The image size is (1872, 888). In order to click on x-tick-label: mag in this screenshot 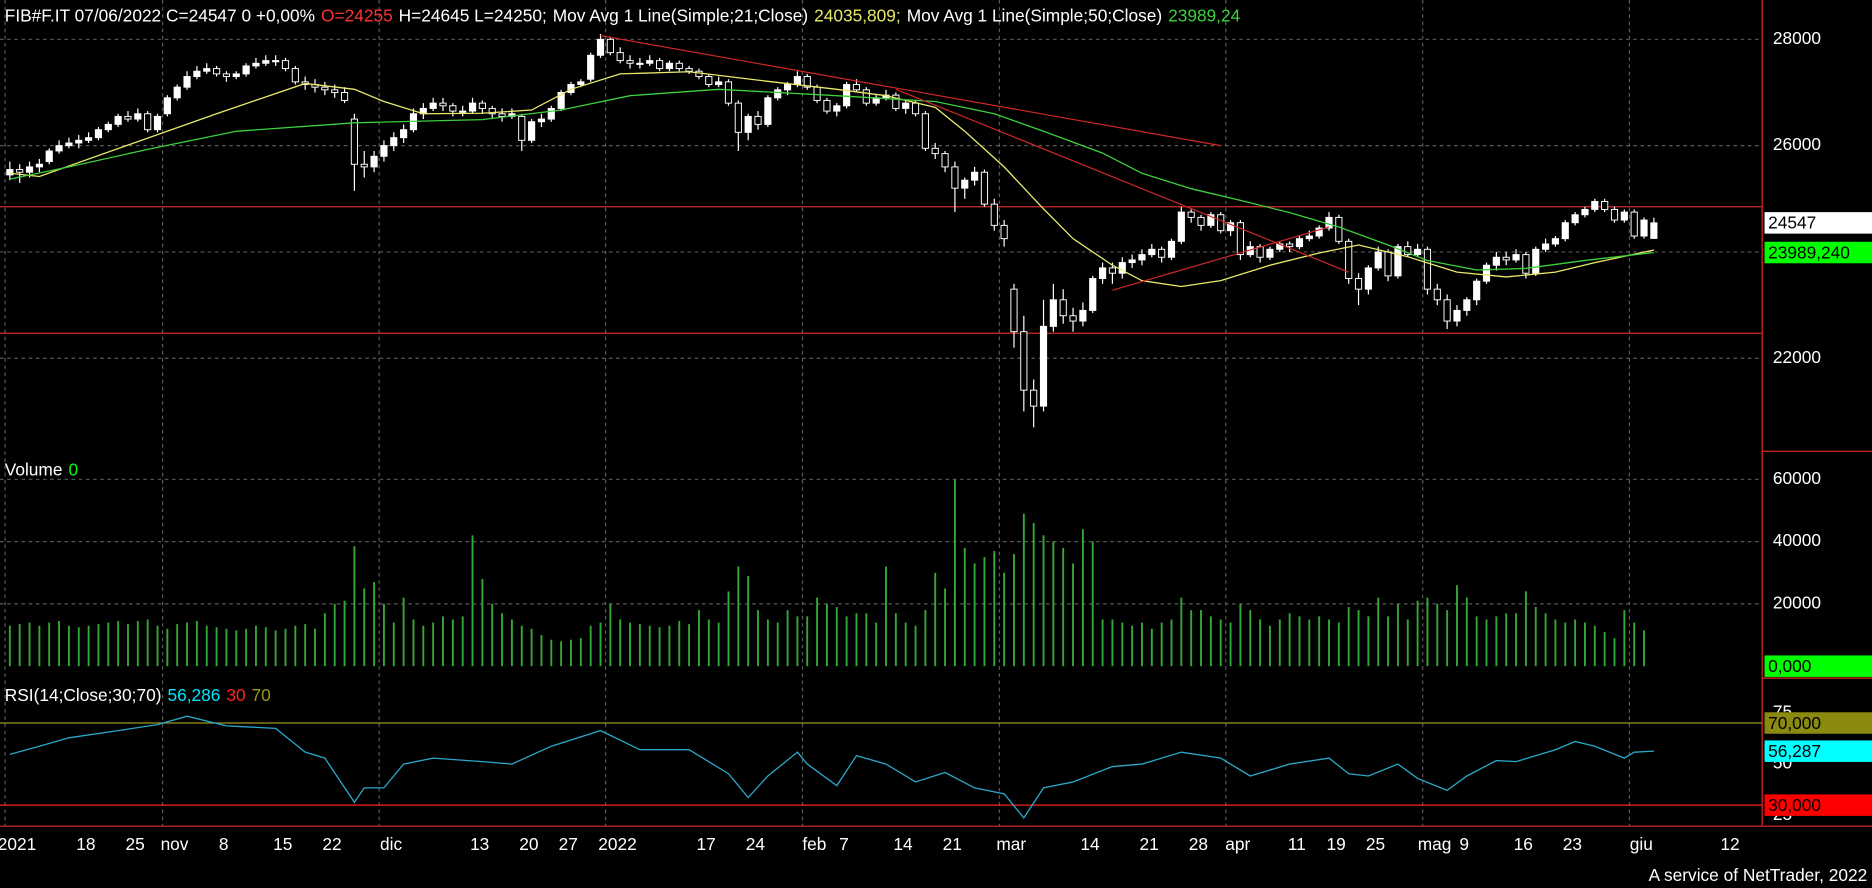, I will do `click(1435, 844)`.